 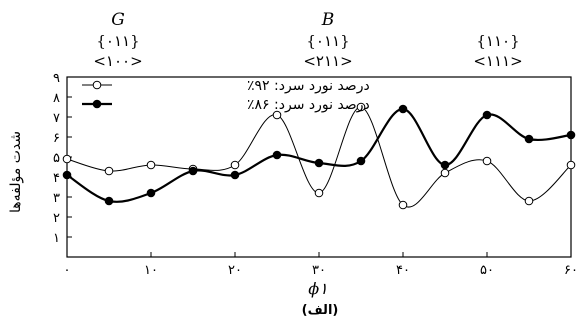 What do you see at coordinates (56, 238) in the screenshot?
I see `y-tick-label: ۱` at bounding box center [56, 238].